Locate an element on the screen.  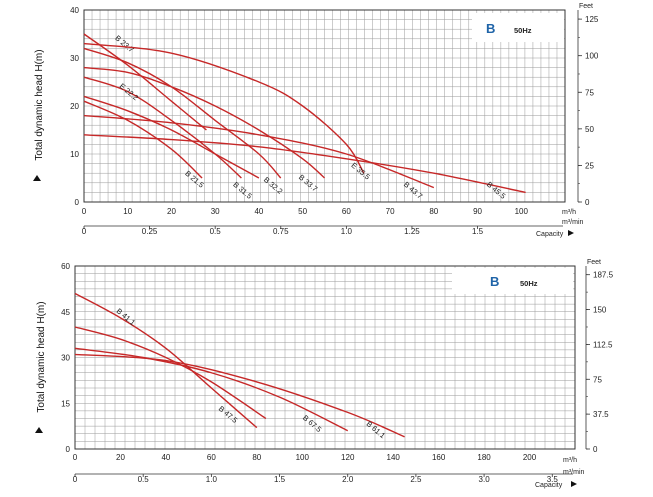
y-tick-label: 40 is located at coordinates (74, 10).